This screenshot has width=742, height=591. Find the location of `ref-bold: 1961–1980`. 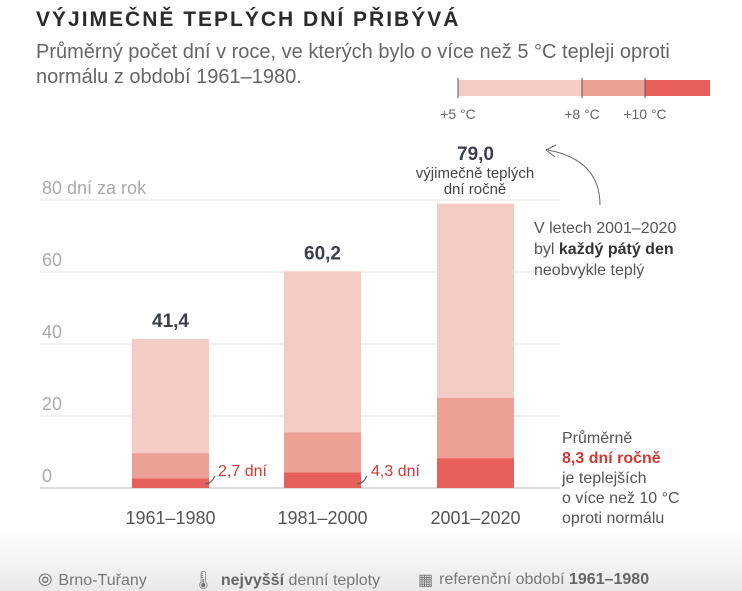

ref-bold: 1961–1980 is located at coordinates (609, 579).